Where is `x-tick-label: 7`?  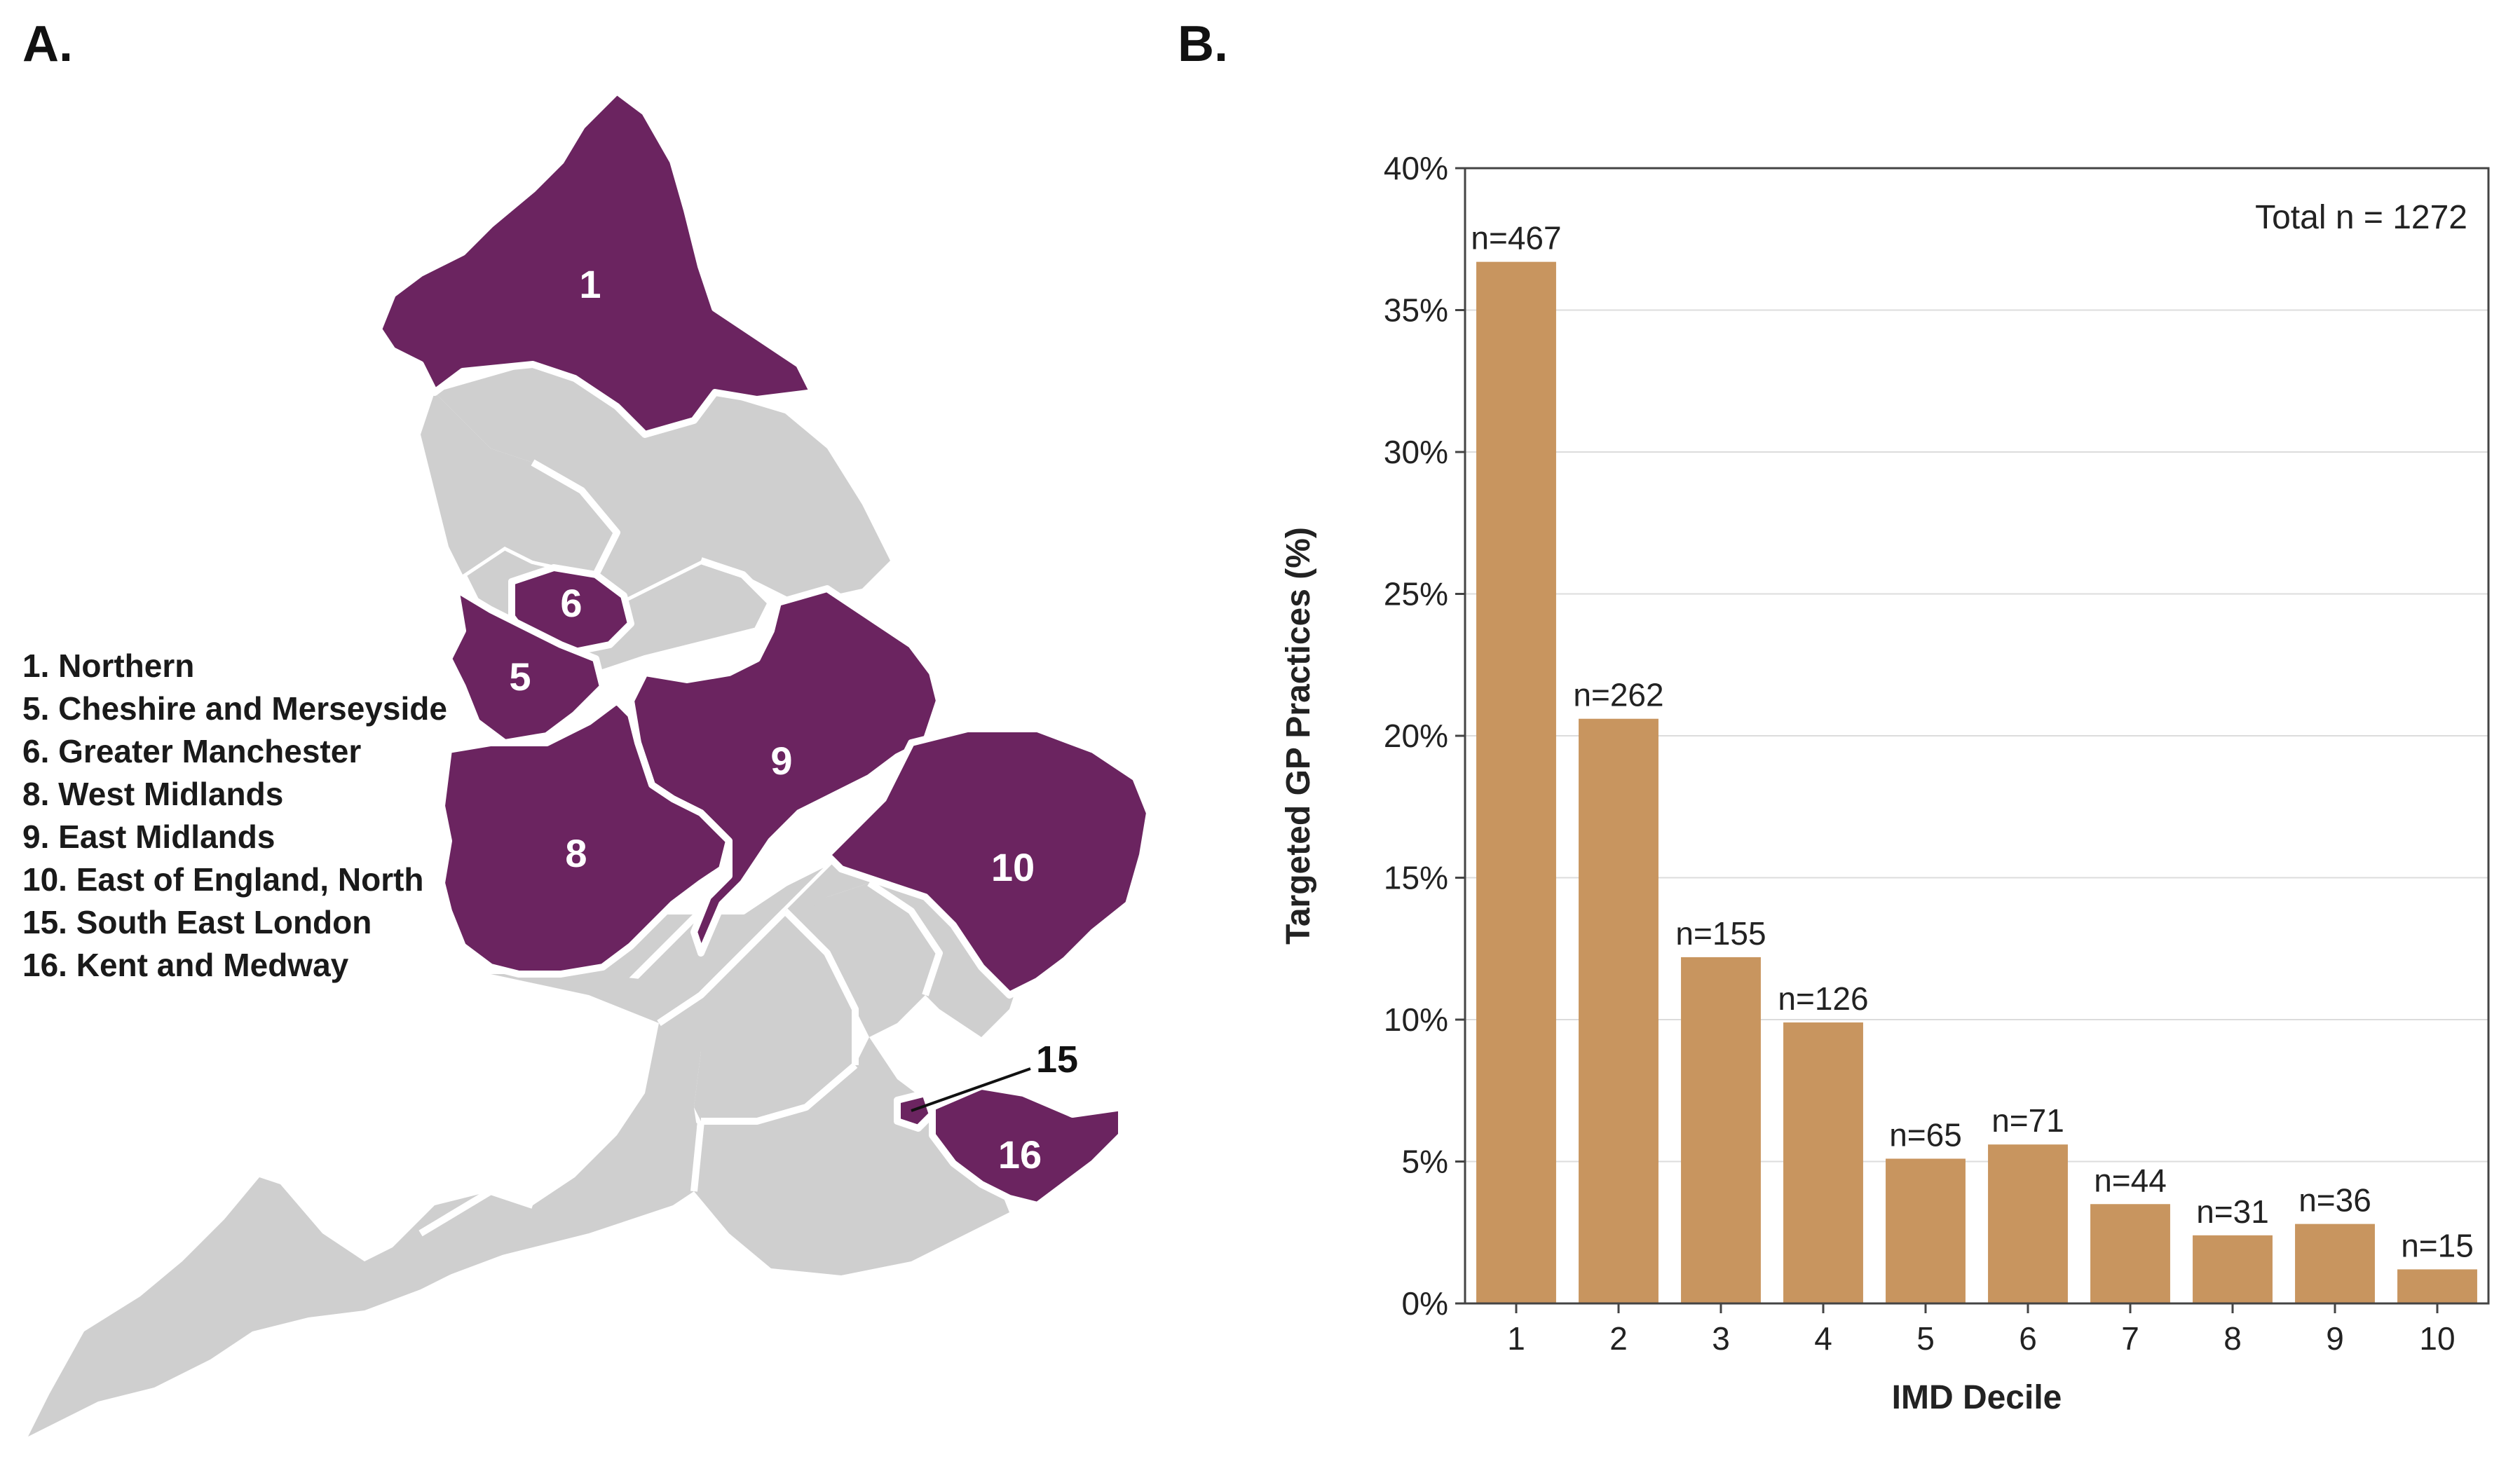
x-tick-label: 7 is located at coordinates (2130, 1338).